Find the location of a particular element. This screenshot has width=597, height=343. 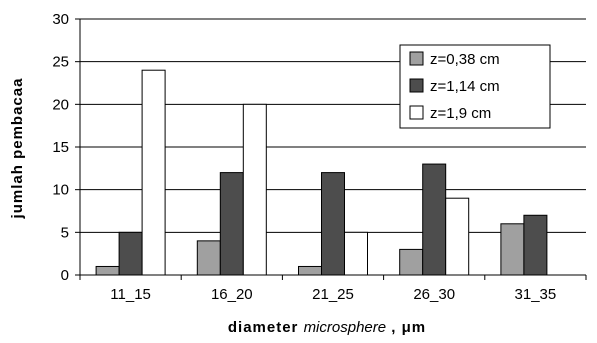

y-tick-label: 10 is located at coordinates (60, 190).